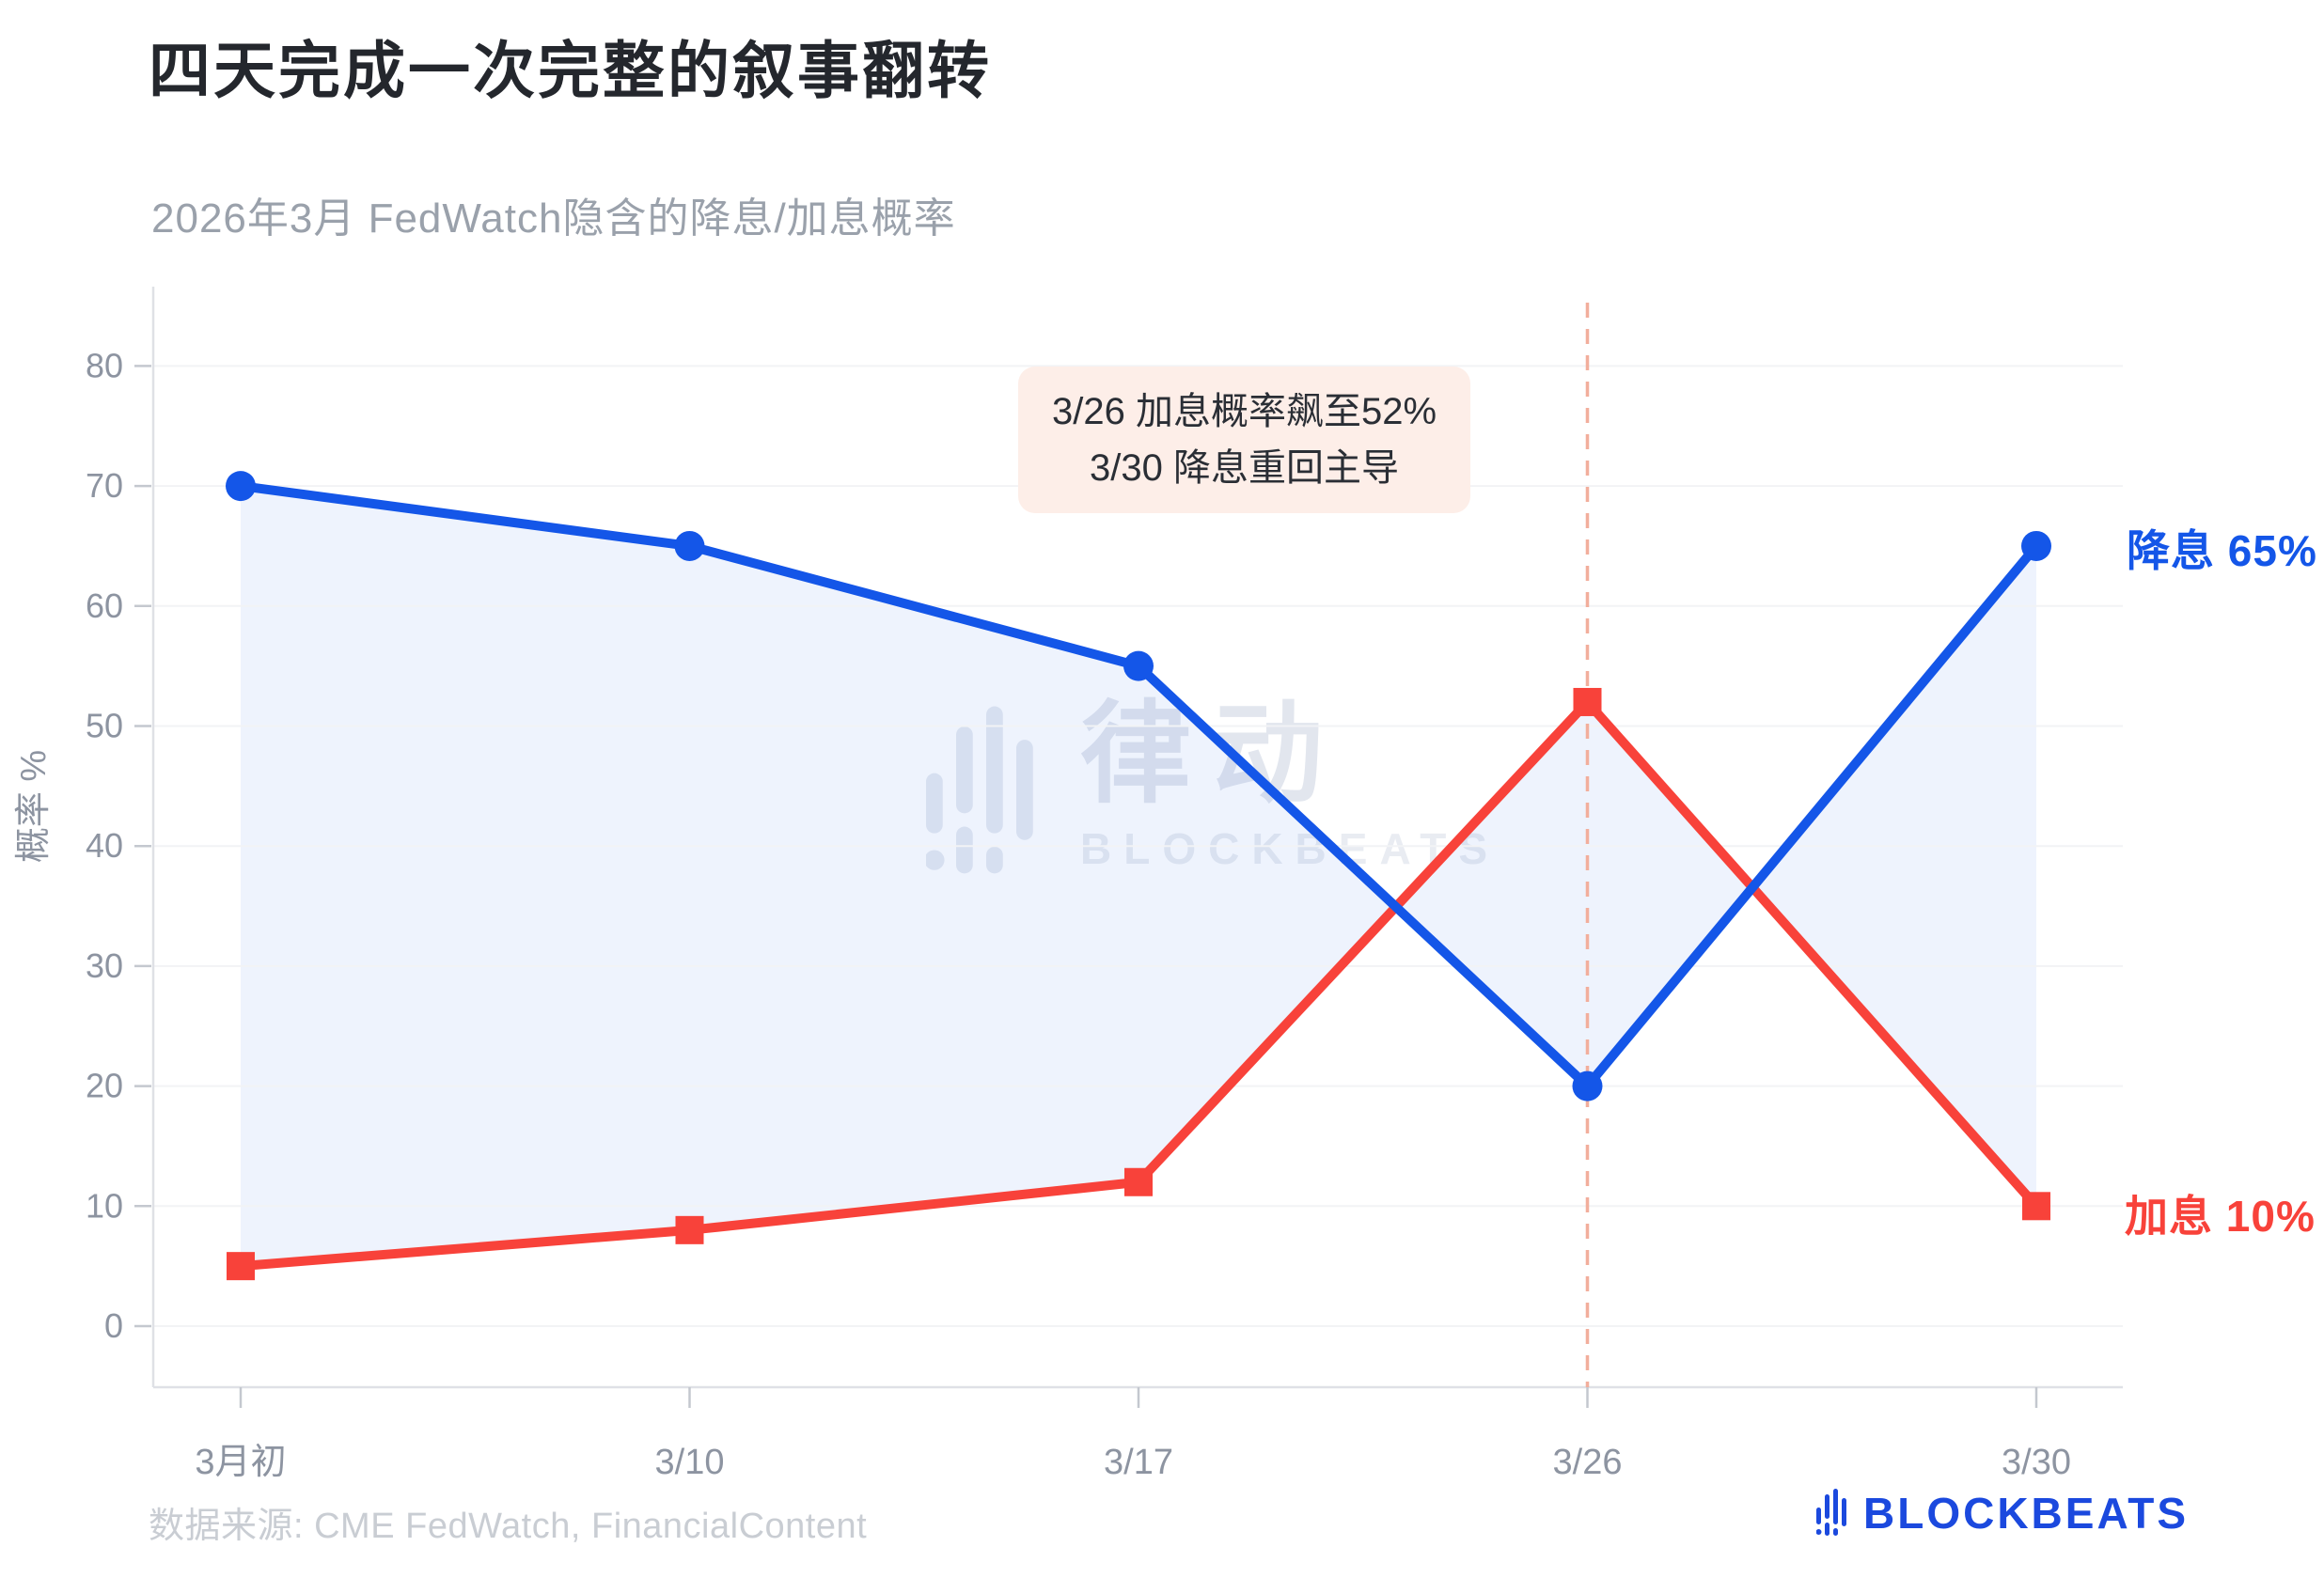 The image size is (2324, 1578). Describe the element at coordinates (104, 966) in the screenshot. I see `y-tick-label-30: 30` at that location.